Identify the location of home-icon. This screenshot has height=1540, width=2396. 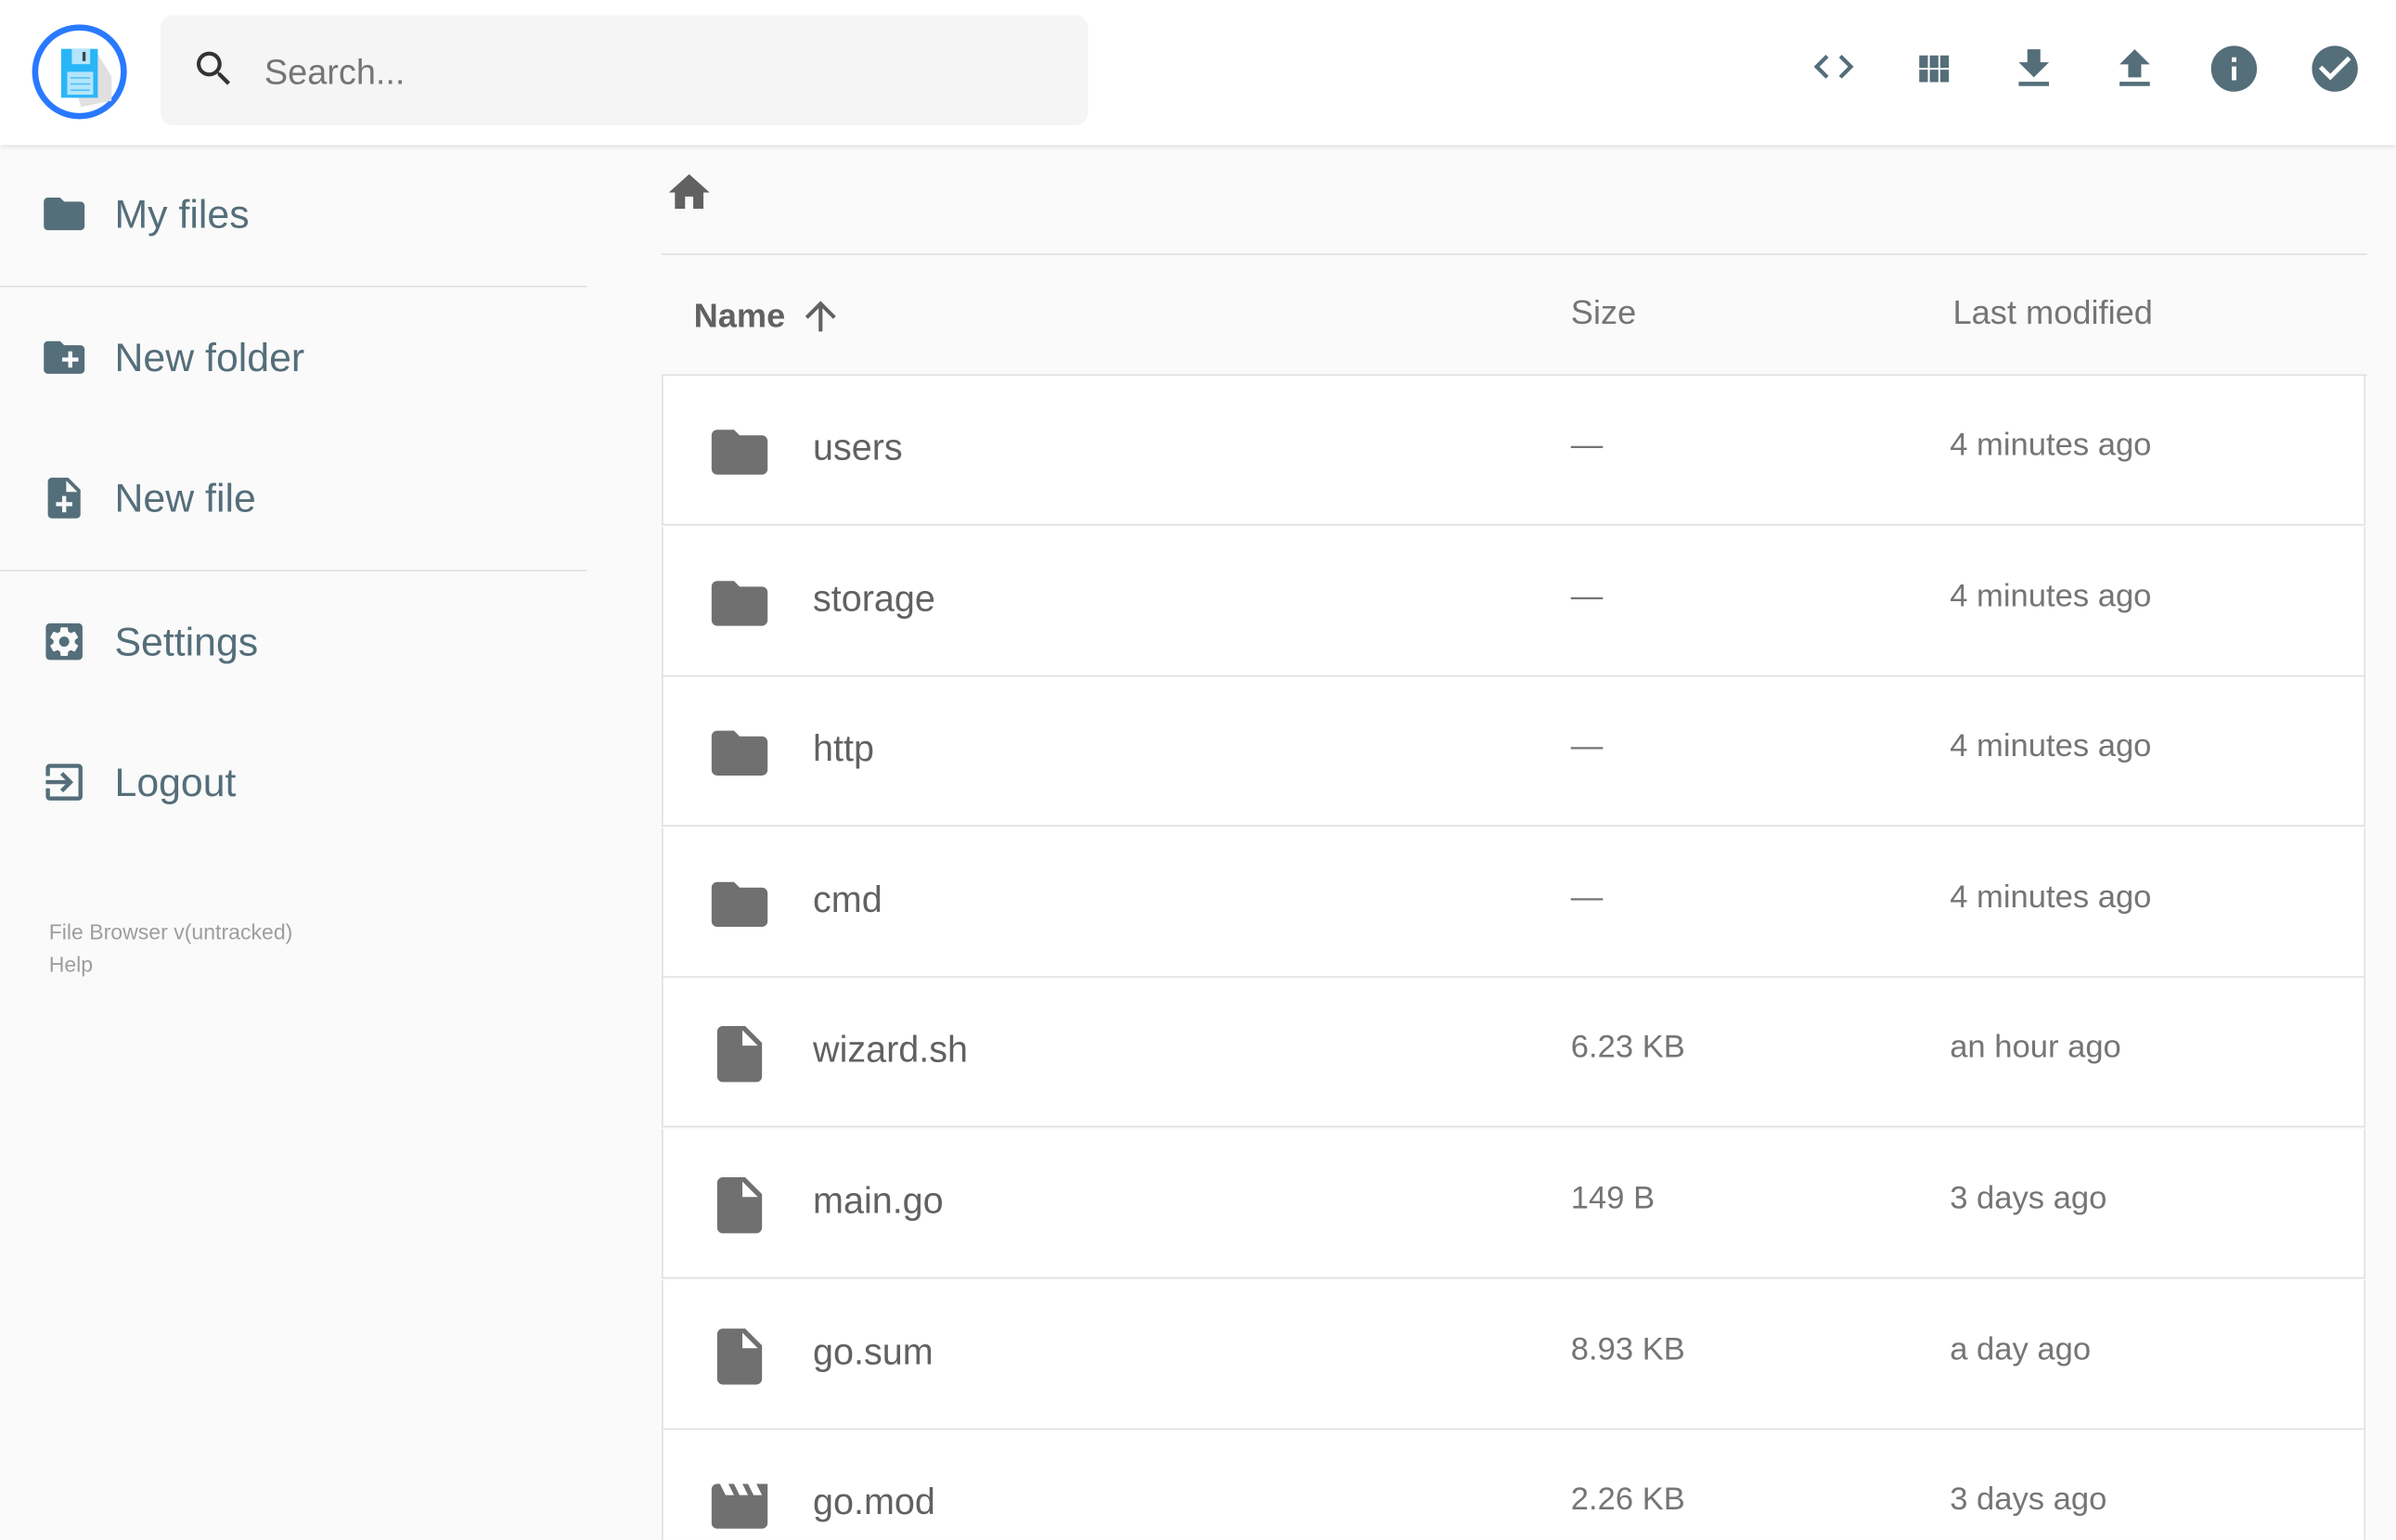
(689, 191).